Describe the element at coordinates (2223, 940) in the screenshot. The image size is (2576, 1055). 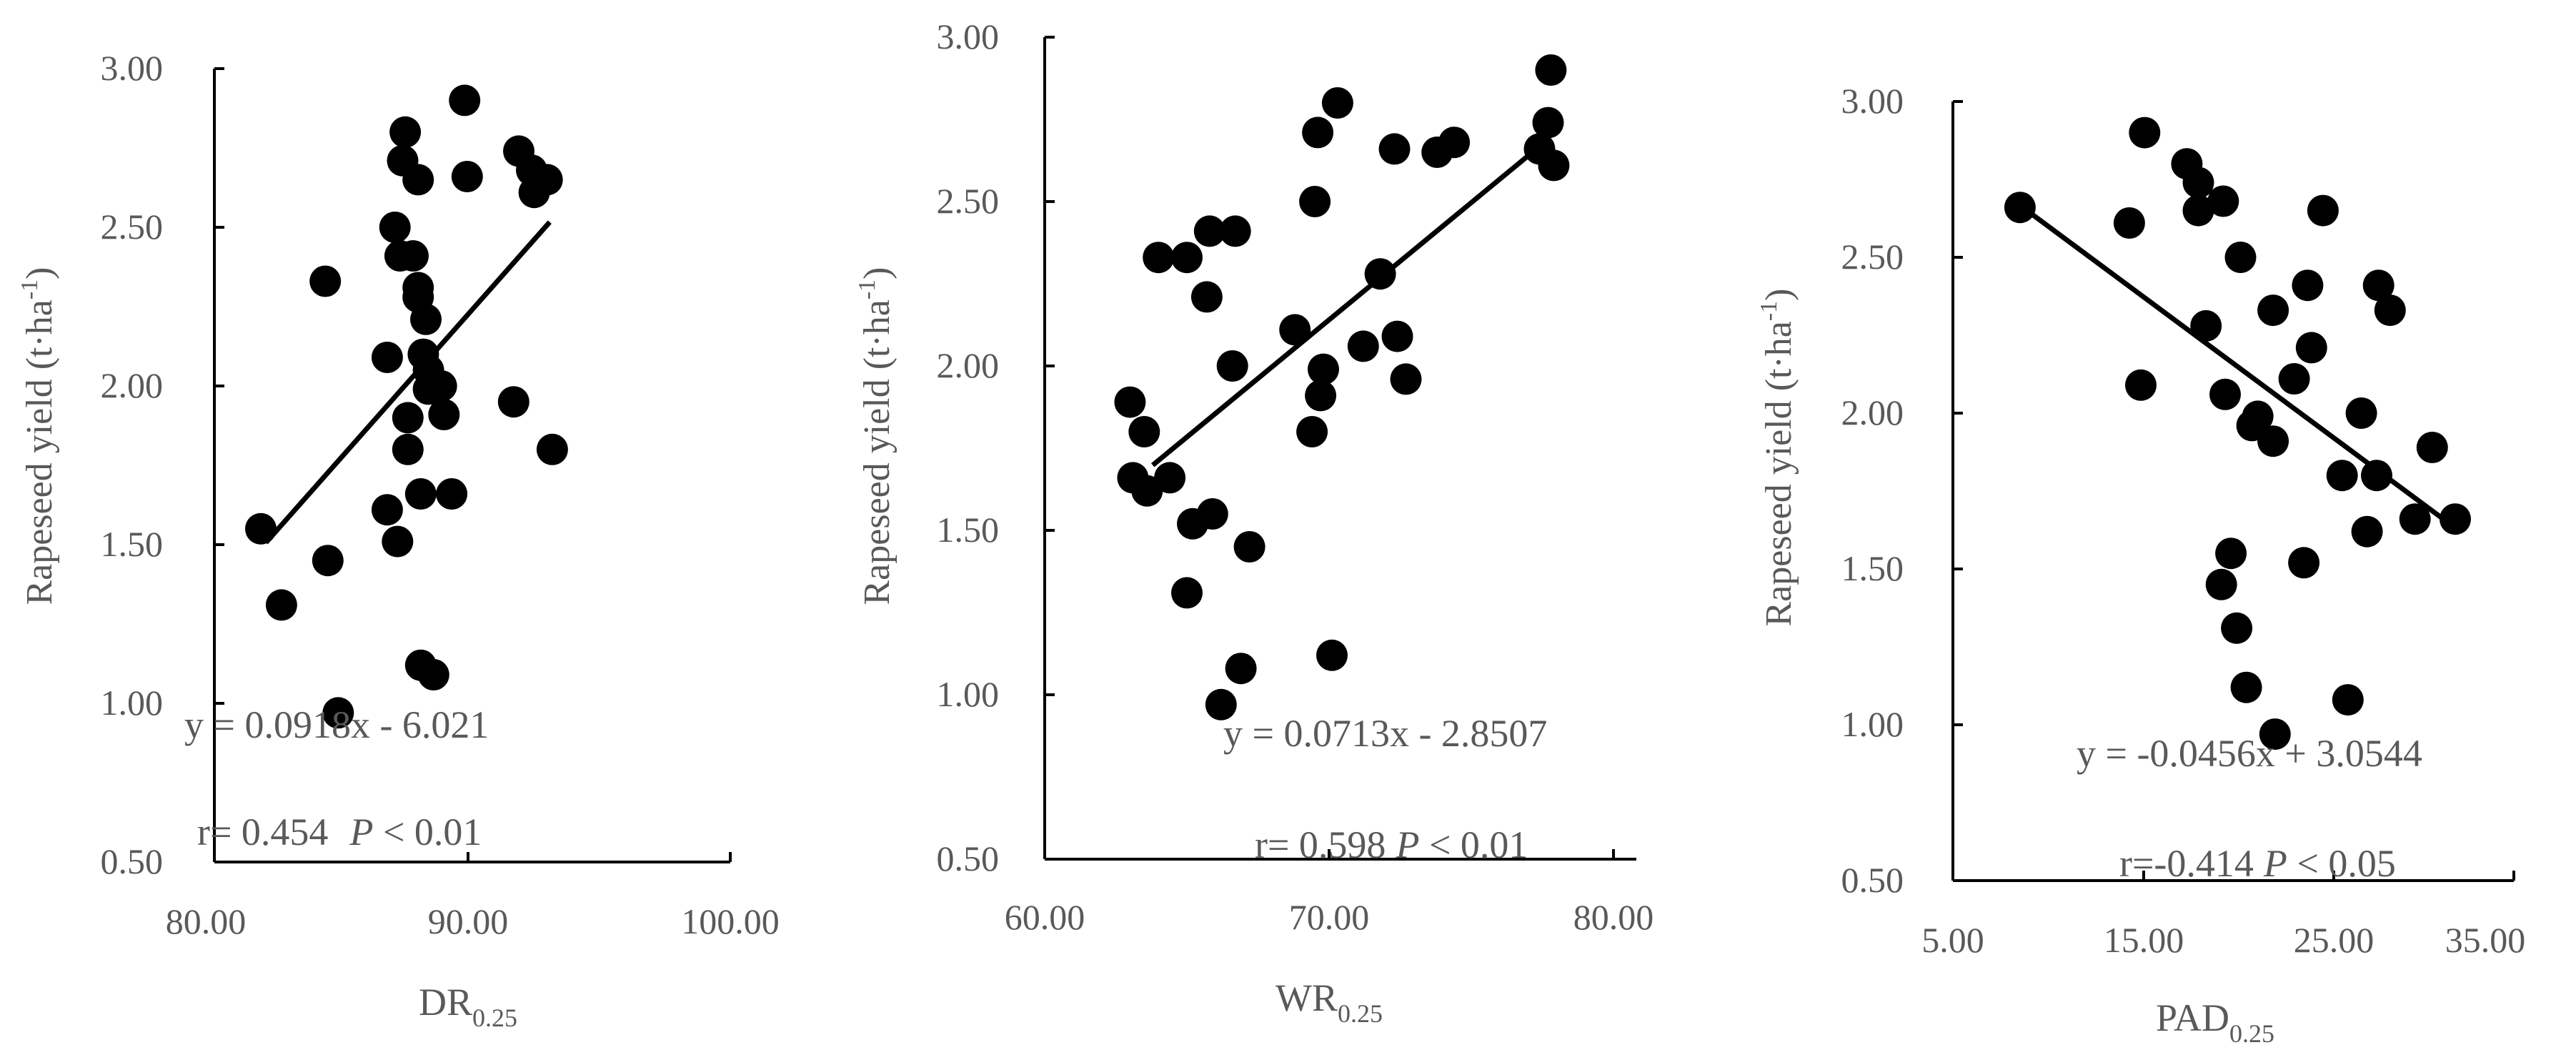
I see `x-ticks-pad: 5.00 15.00 25.00 35.00` at that location.